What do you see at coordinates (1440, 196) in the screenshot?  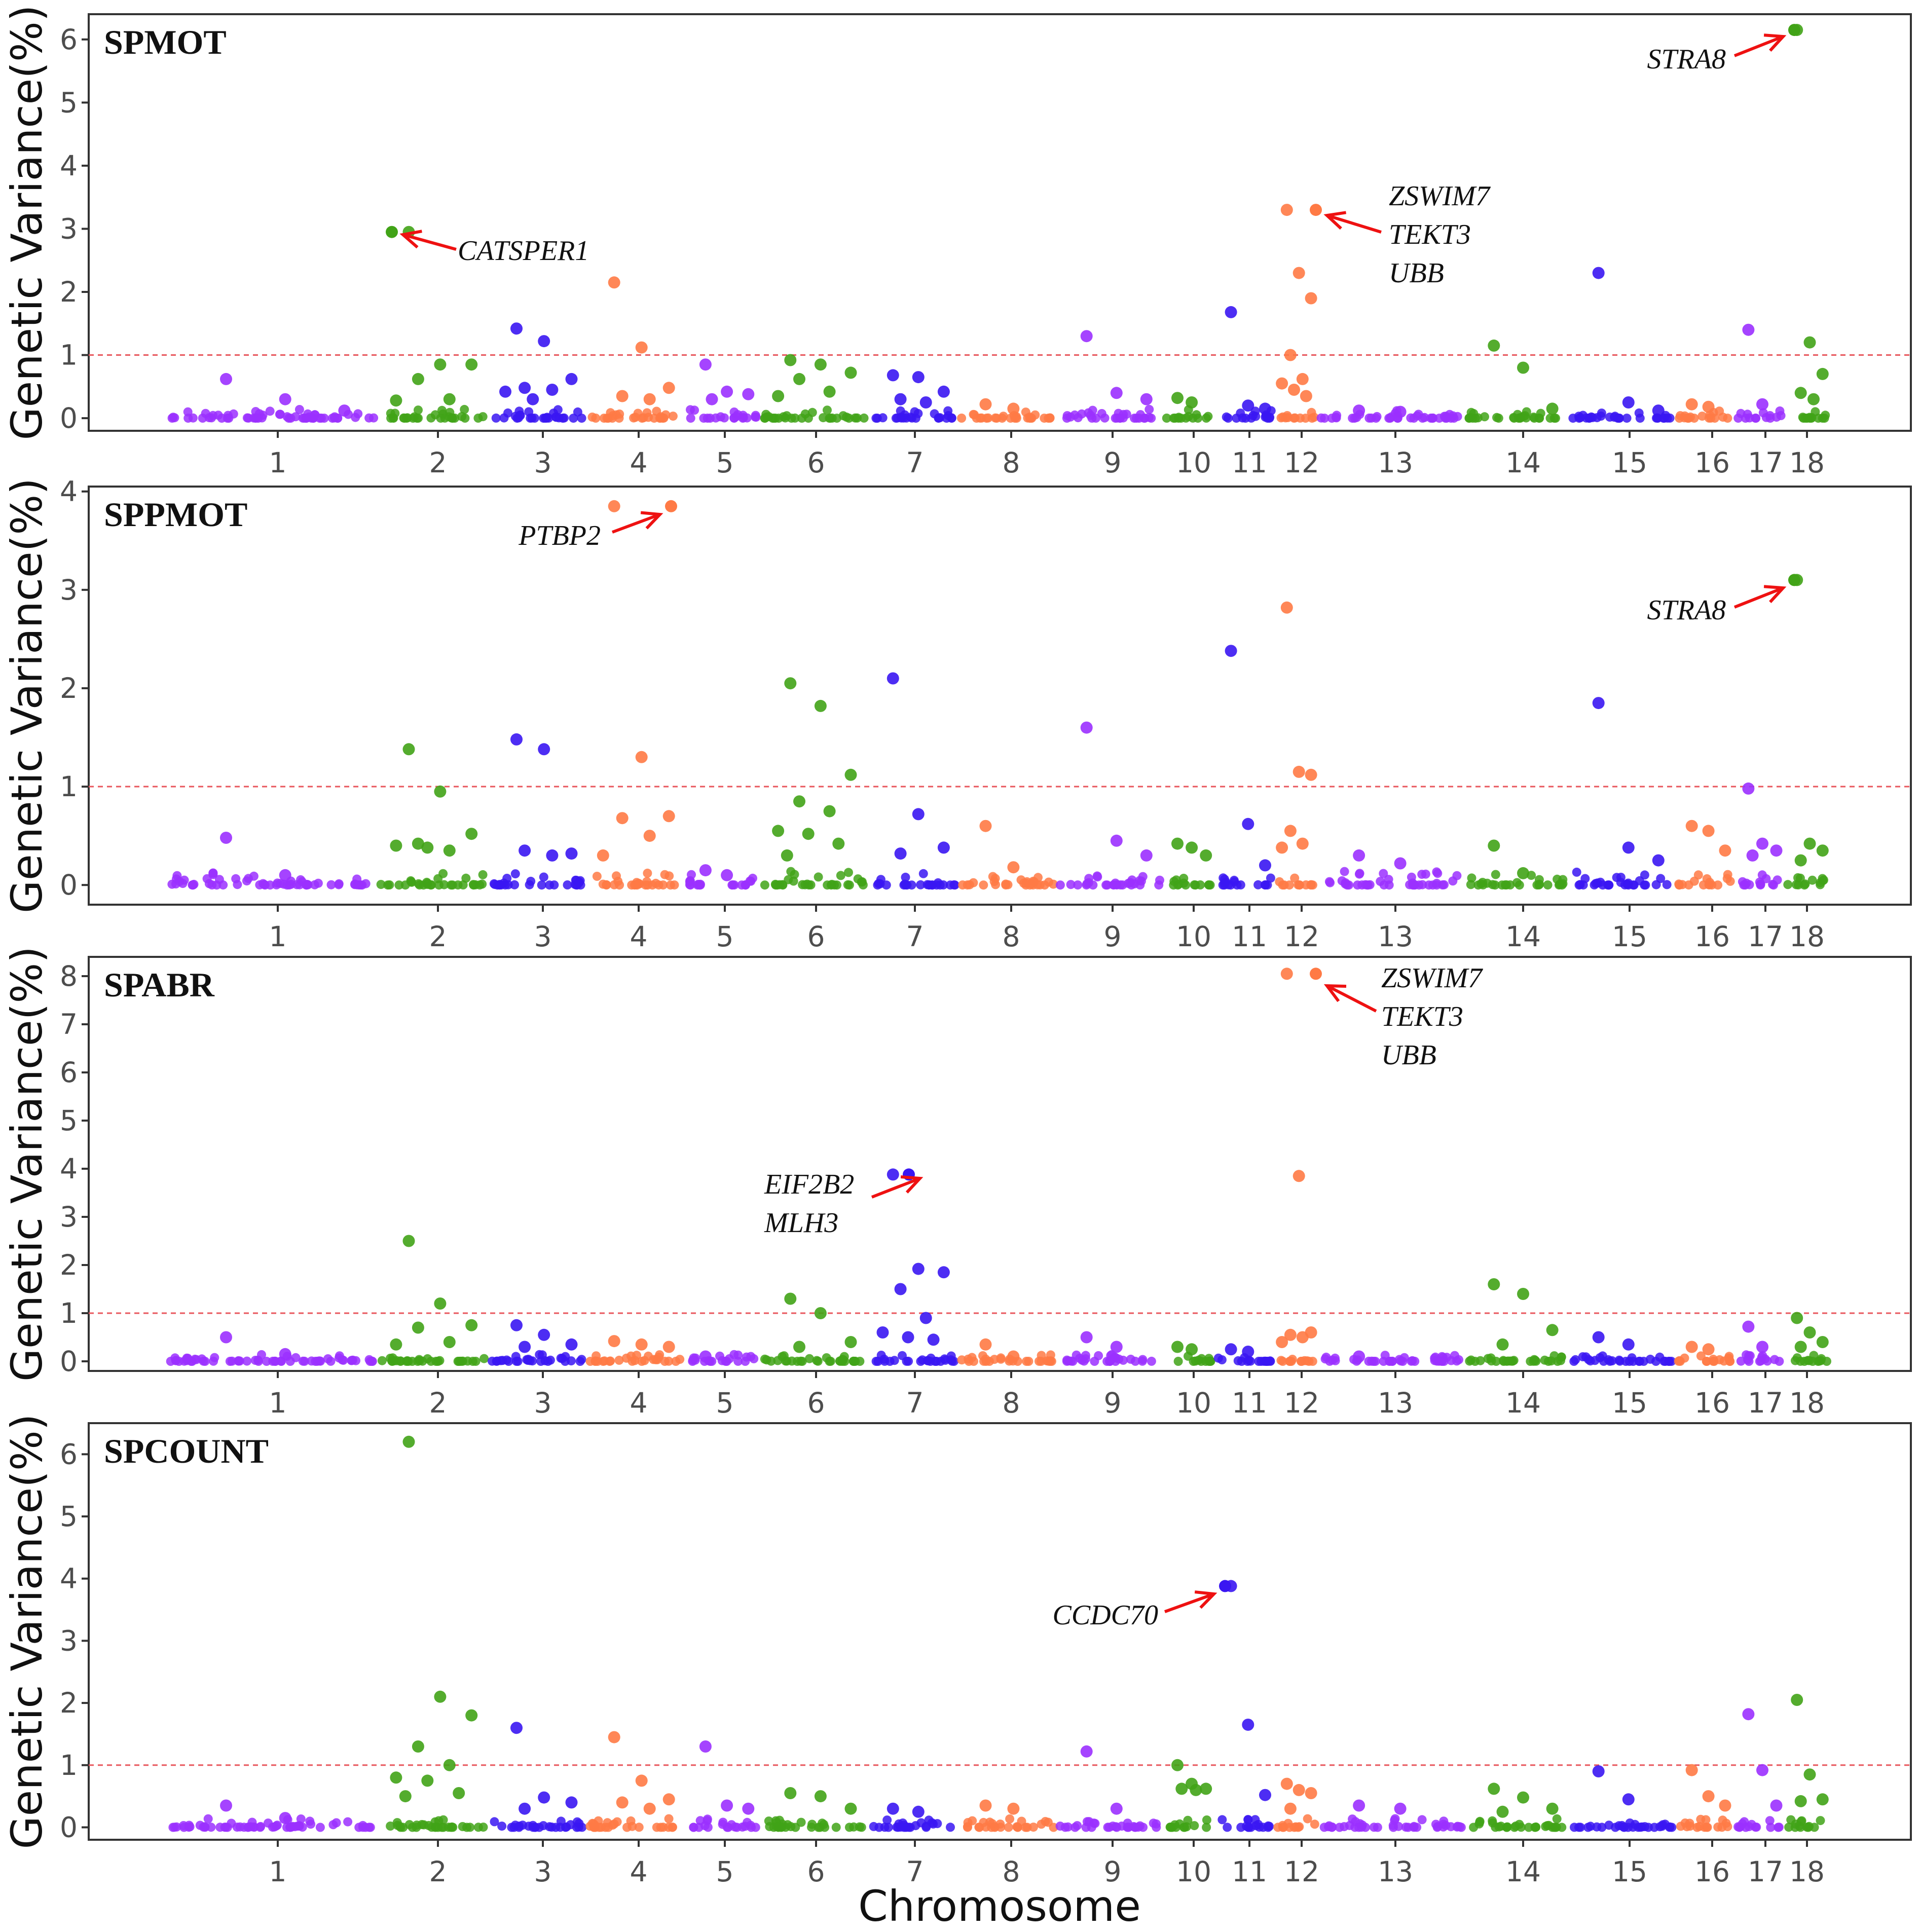 I see `gene-label: ZSWIM7` at bounding box center [1440, 196].